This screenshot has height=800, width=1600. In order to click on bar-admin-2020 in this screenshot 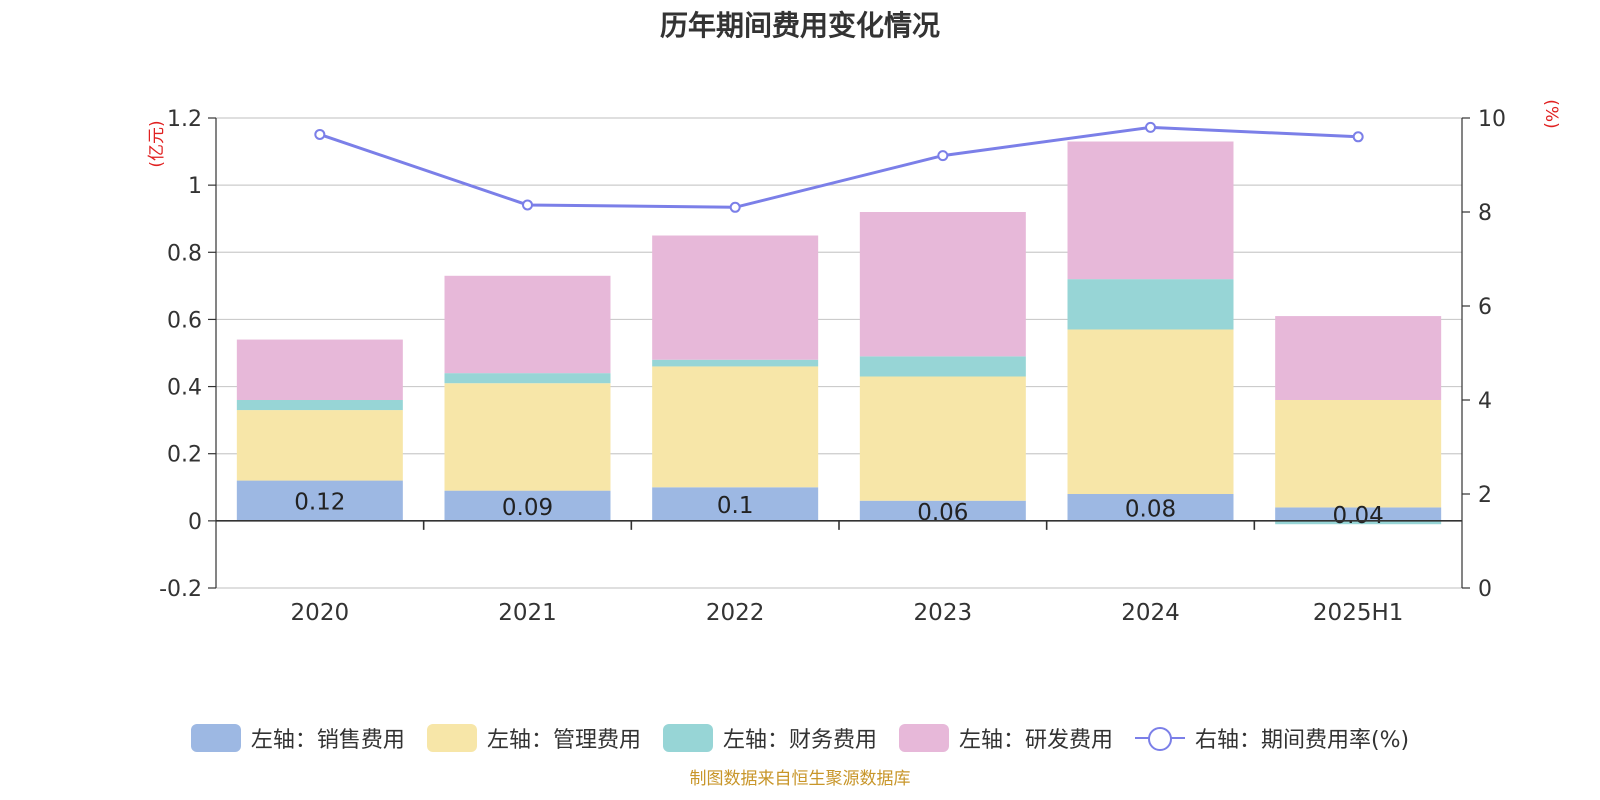, I will do `click(319, 445)`.